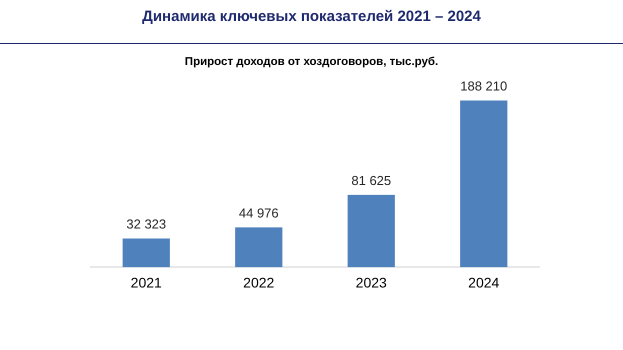 Image resolution: width=623 pixels, height=350 pixels. What do you see at coordinates (259, 282) in the screenshot?
I see `x-tick-label: 2022` at bounding box center [259, 282].